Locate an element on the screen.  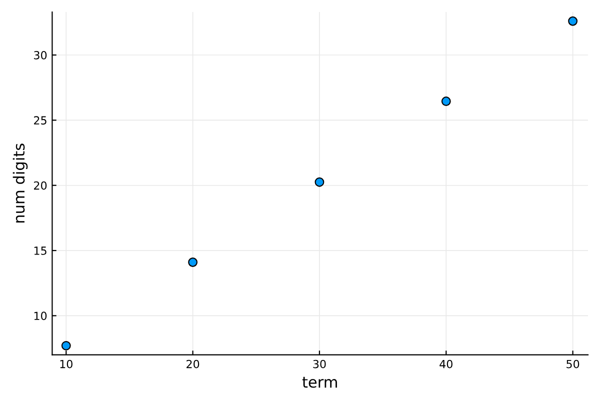
x-tick-label: 50 is located at coordinates (573, 364).